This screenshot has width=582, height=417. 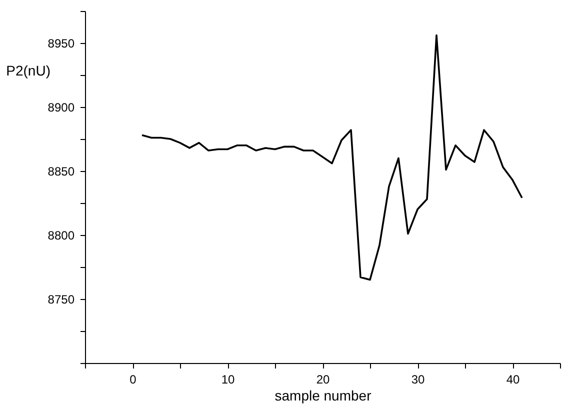 What do you see at coordinates (61, 299) in the screenshot?
I see `y-tick-label: 8750` at bounding box center [61, 299].